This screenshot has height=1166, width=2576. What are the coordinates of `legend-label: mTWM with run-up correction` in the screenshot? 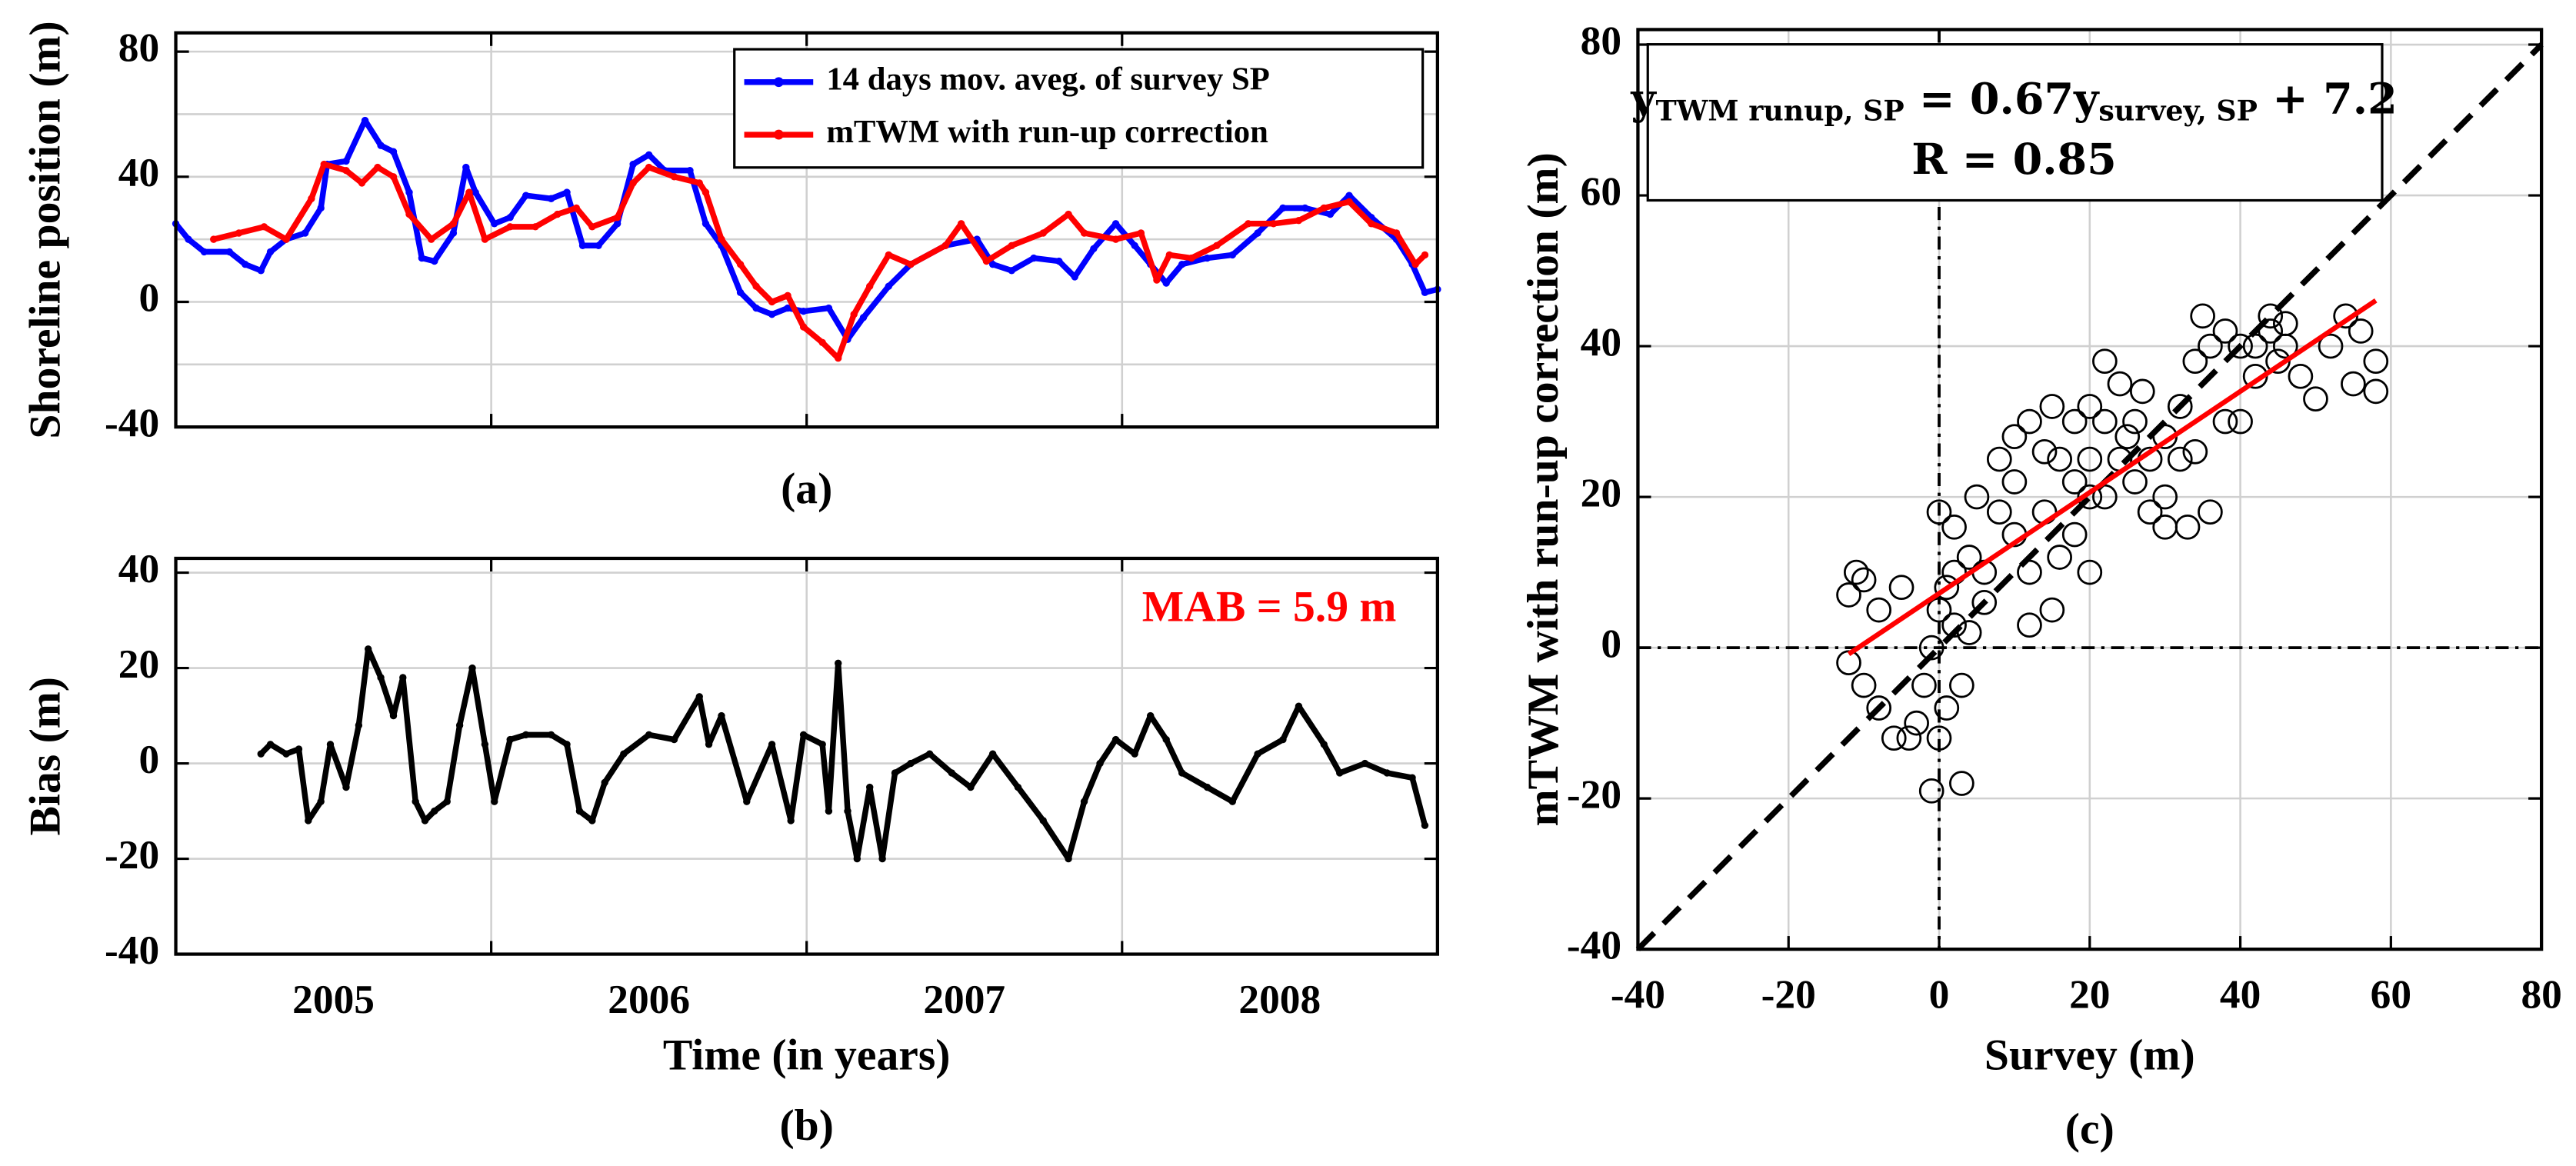 It's located at (1047, 132).